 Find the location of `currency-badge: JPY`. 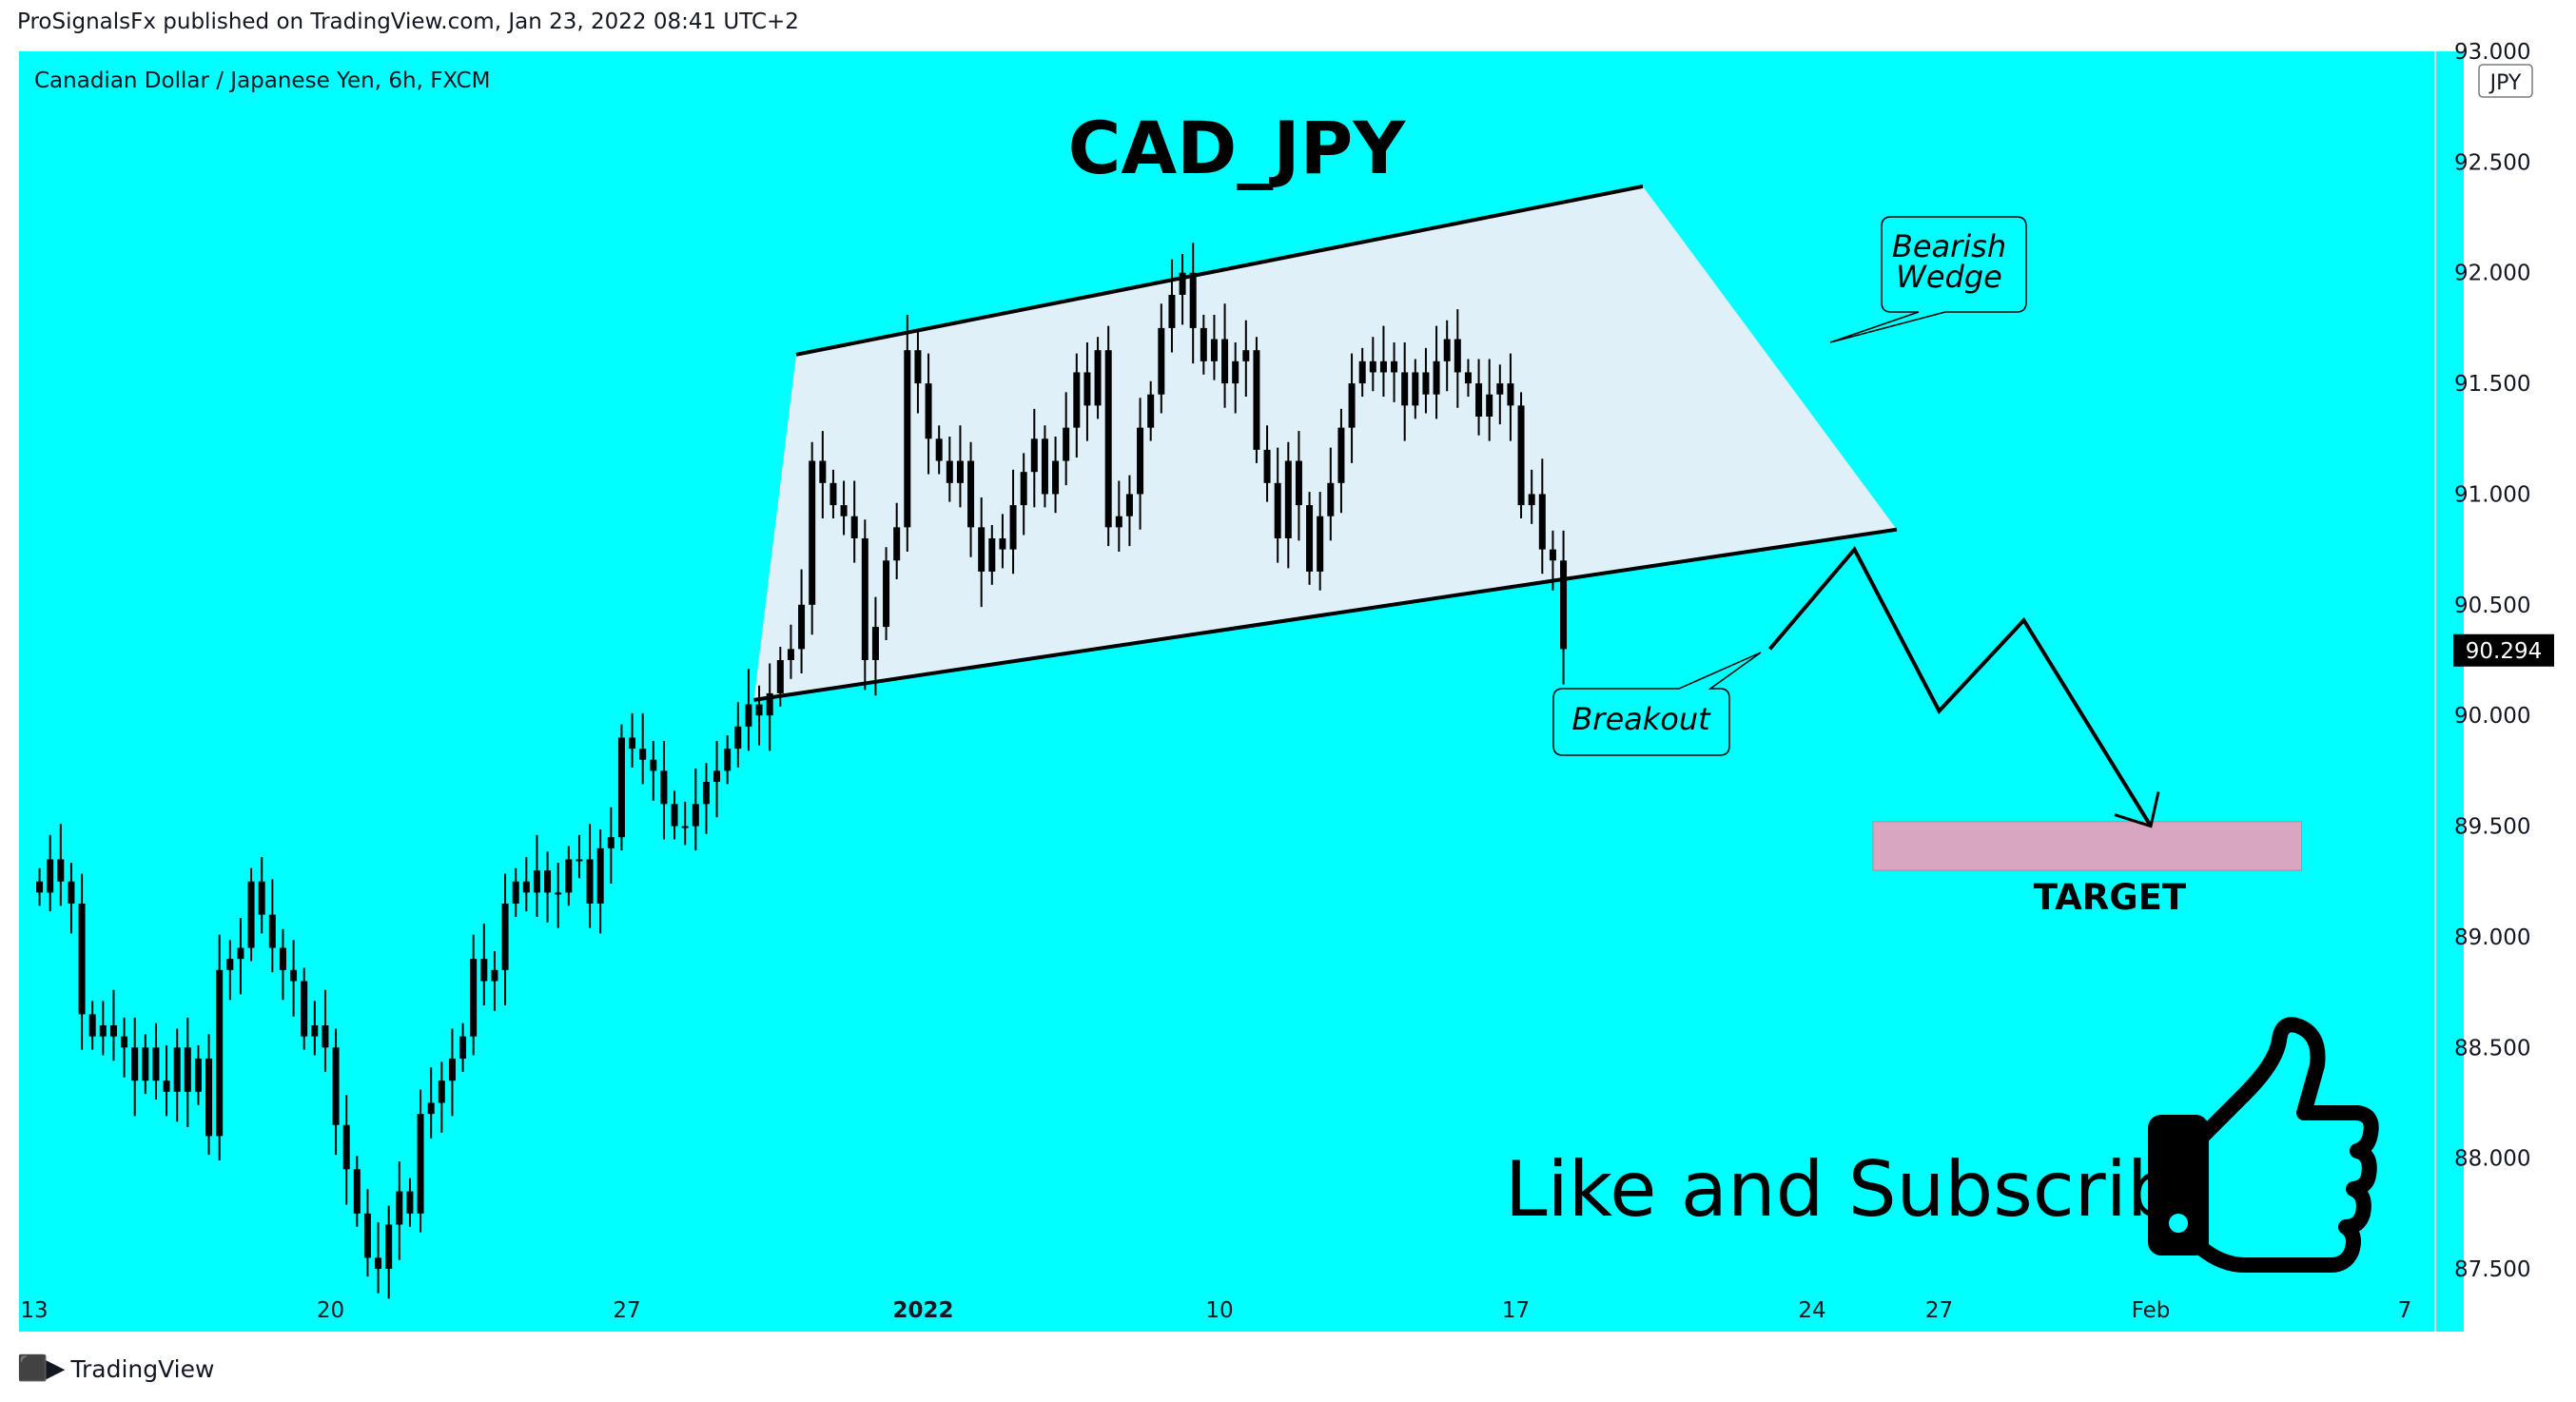

currency-badge: JPY is located at coordinates (2506, 81).